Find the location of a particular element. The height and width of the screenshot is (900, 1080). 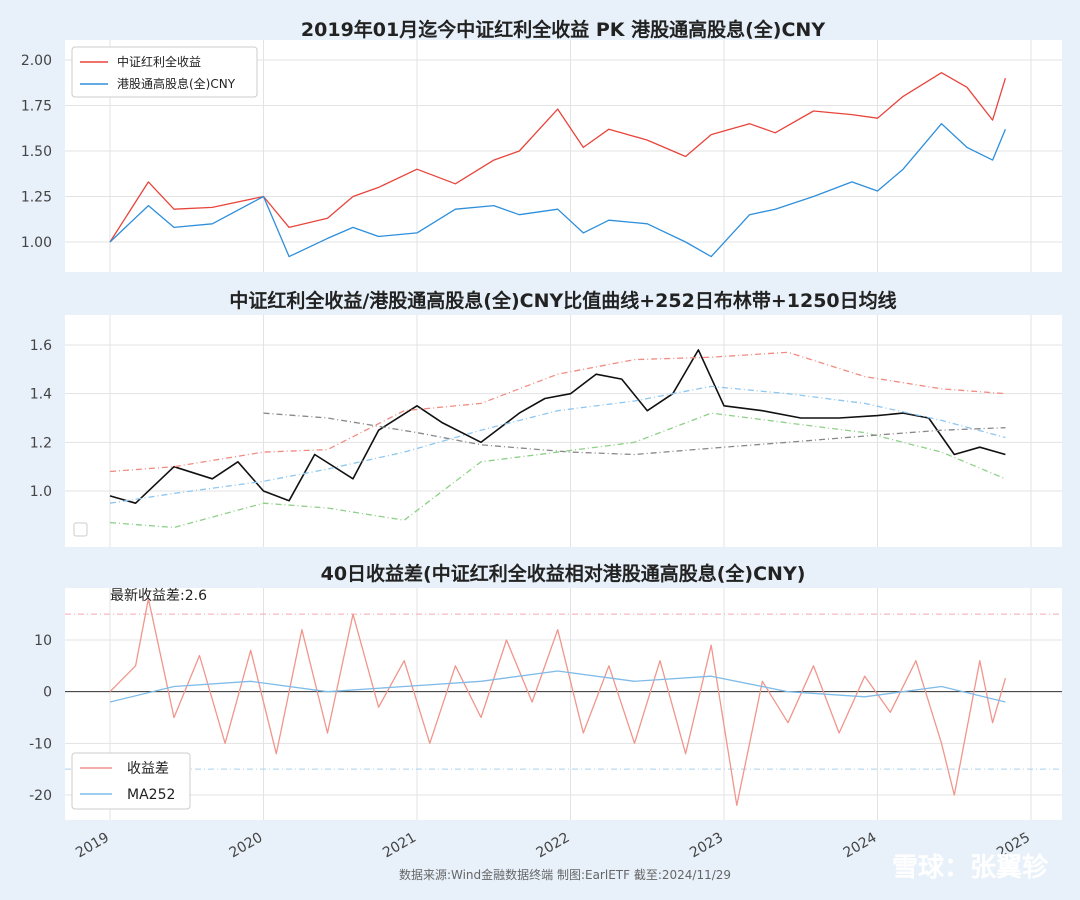

legend-label-spread: 收益差 is located at coordinates (148, 769).